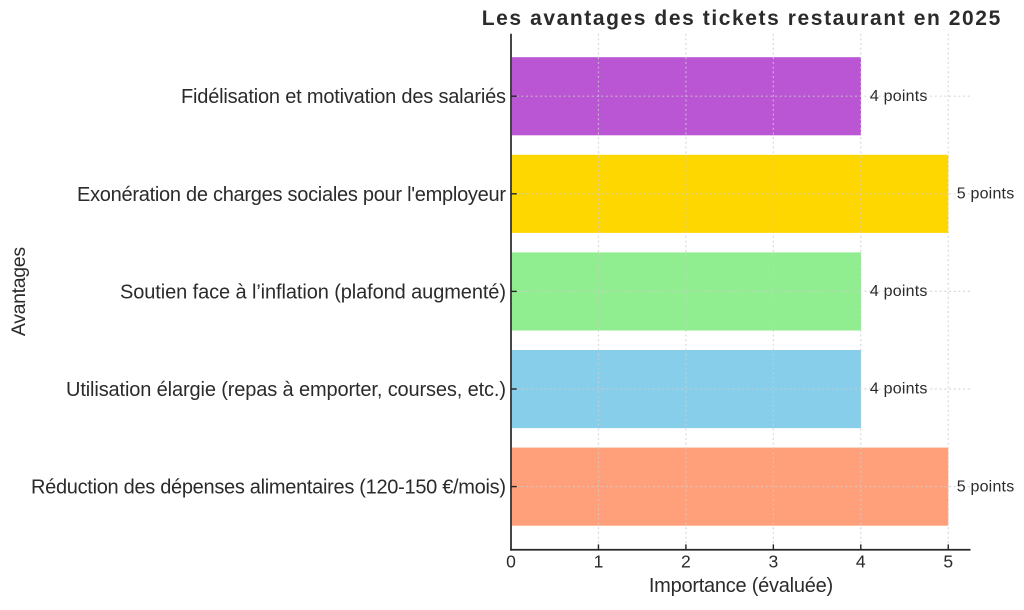 The height and width of the screenshot is (610, 1024). What do you see at coordinates (599, 562) in the screenshot?
I see `svg-text: 1` at bounding box center [599, 562].